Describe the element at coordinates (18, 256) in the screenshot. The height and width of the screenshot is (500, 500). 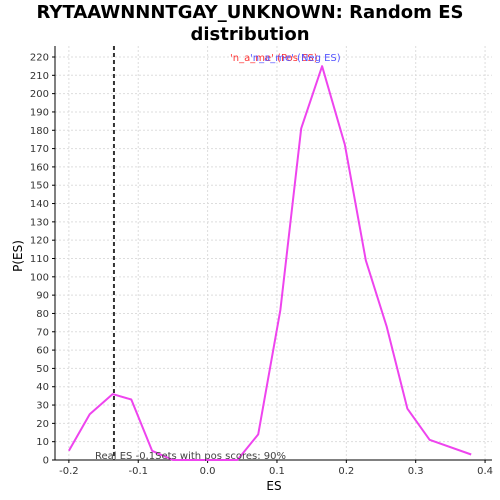
I see `y-axis-label: P(ES)` at that location.